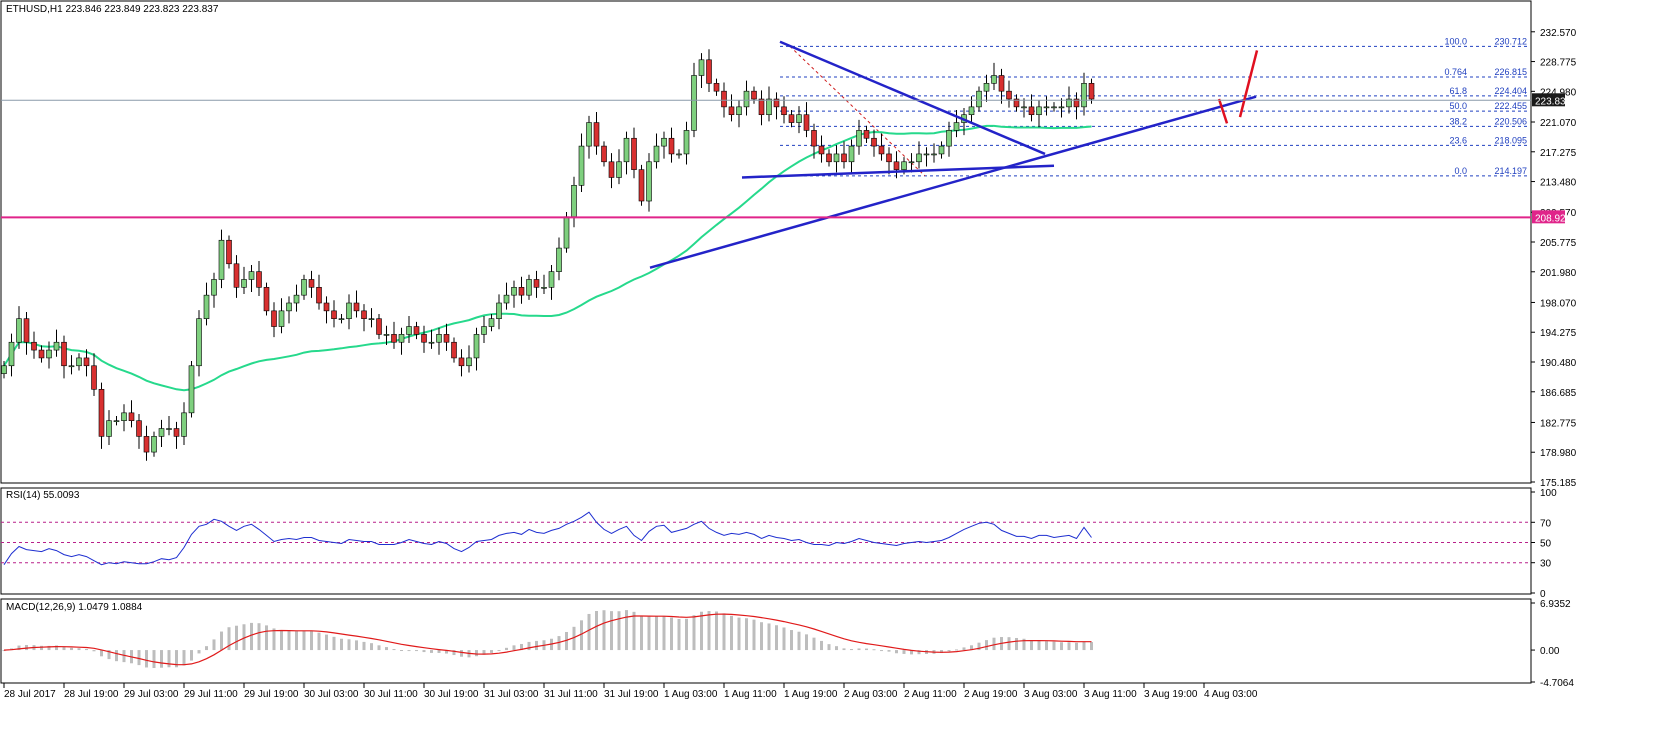  What do you see at coordinates (811, 694) in the screenshot?
I see `time-tick-label: 1 Aug 19:00` at bounding box center [811, 694].